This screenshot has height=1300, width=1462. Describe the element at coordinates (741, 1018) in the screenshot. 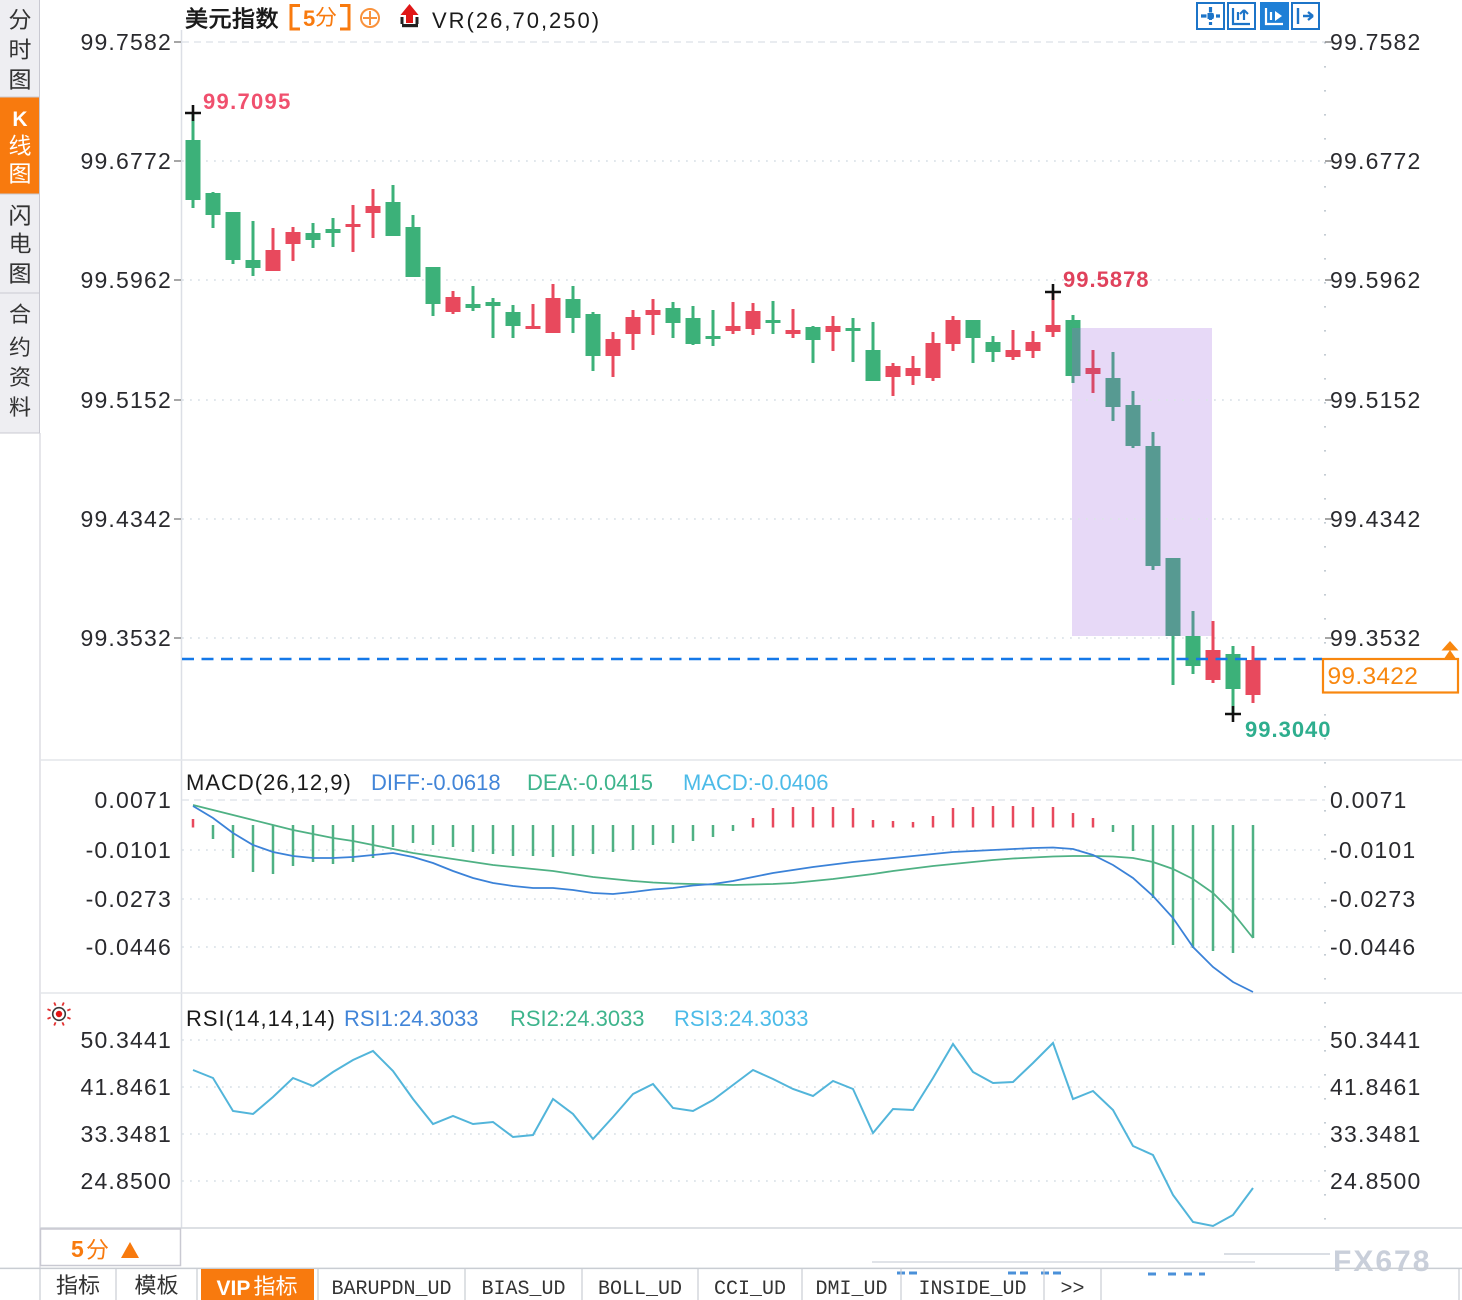

I see `svg-text: RSI3:24.3033` at that location.